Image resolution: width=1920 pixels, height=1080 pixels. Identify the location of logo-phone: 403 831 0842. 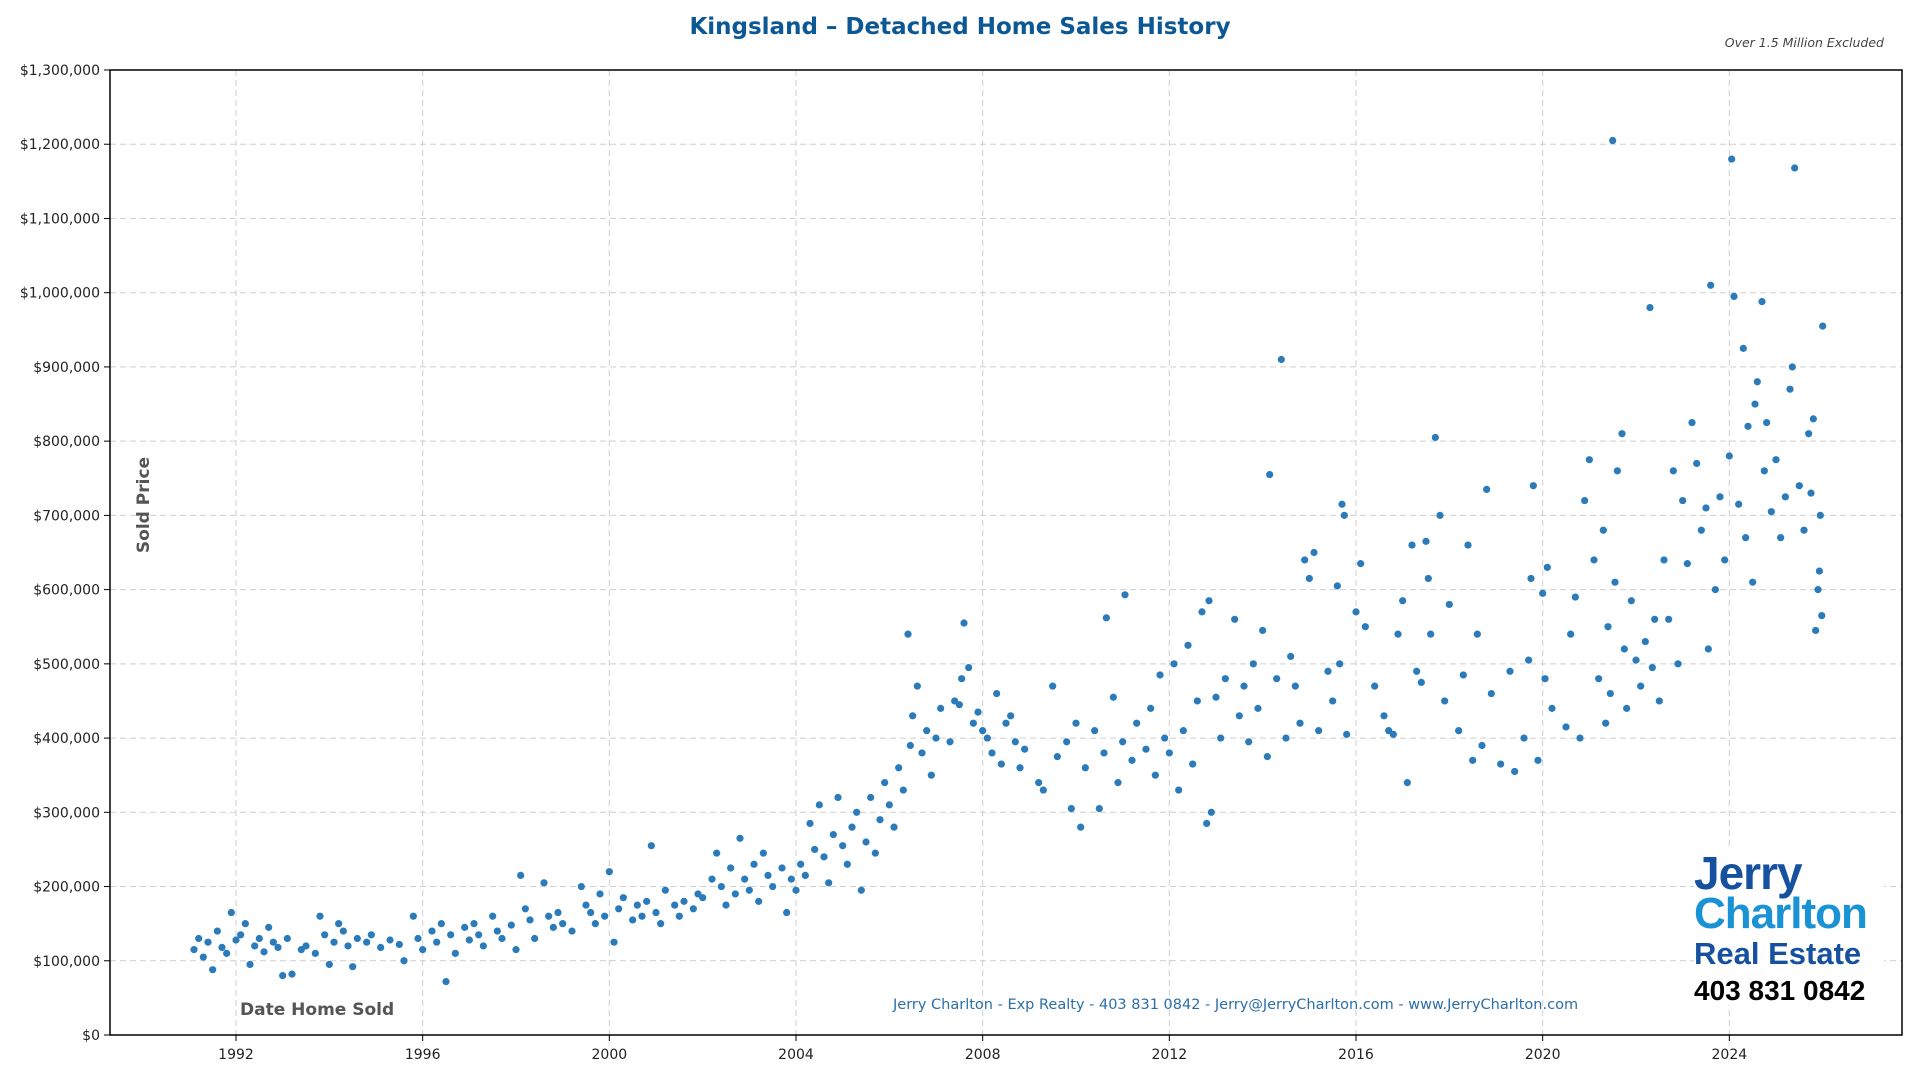
(1780, 990).